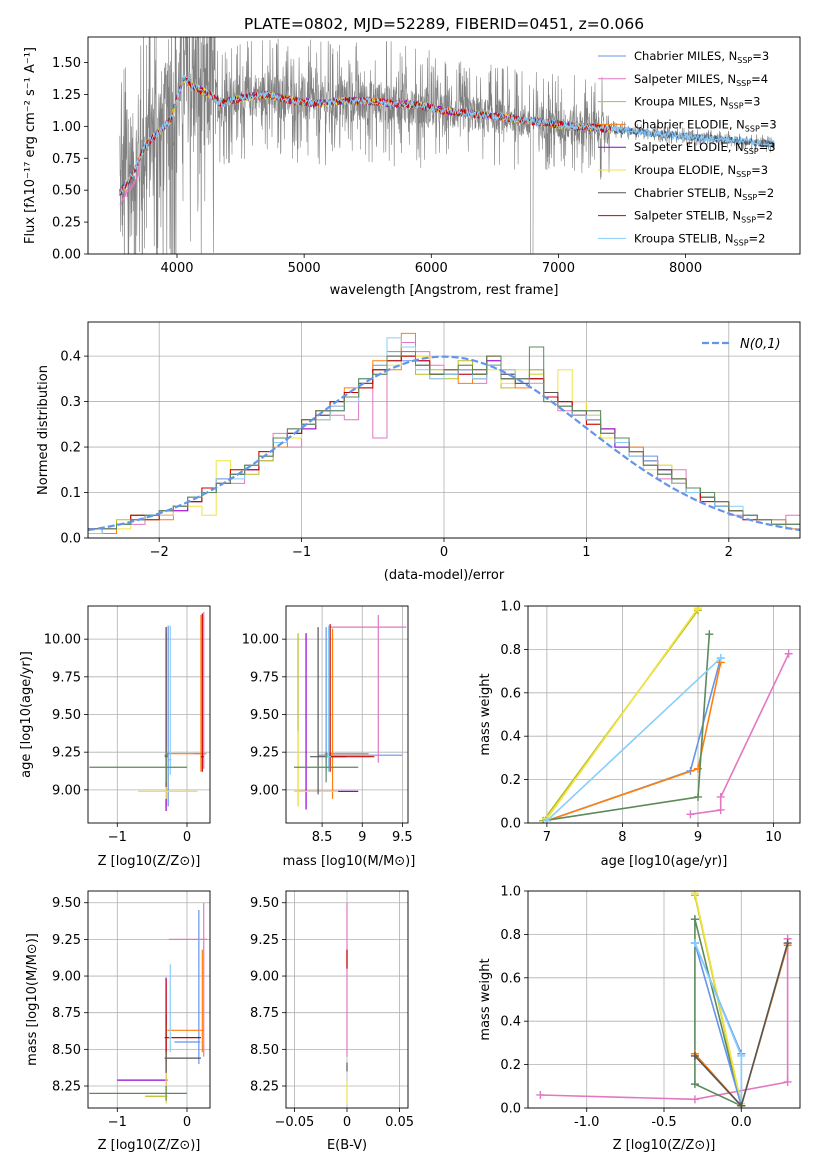  I want to click on x-tick-label: 6000, so click(431, 268).